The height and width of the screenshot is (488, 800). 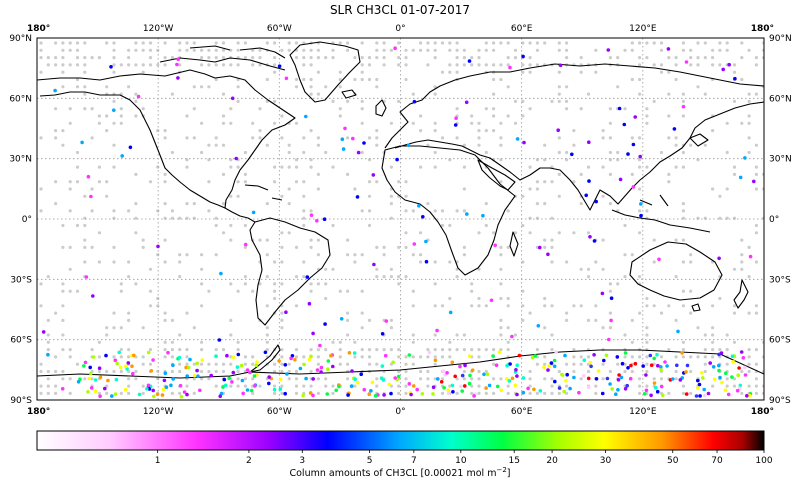 I want to click on lon-label-bottom: 120°W, so click(x=158, y=412).